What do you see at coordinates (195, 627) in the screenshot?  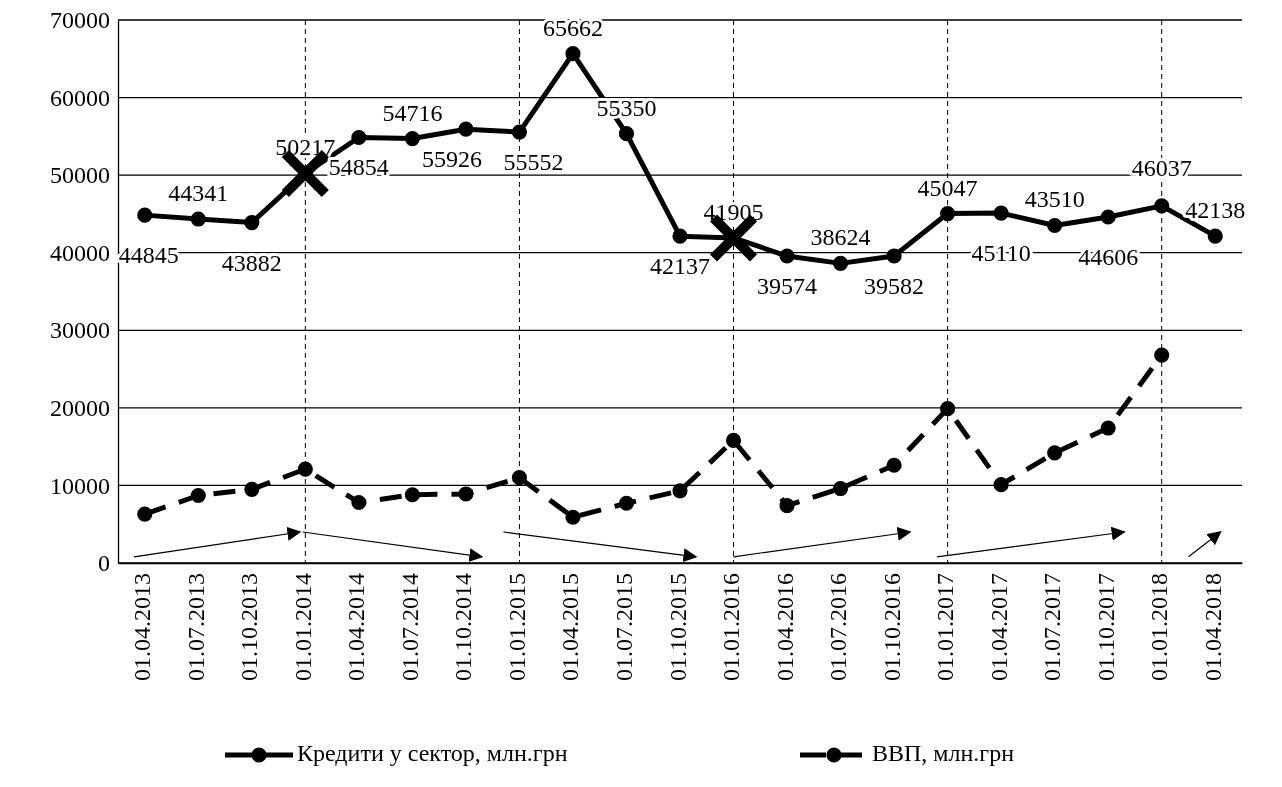 I see `x-tick-label: 01.07.2013` at bounding box center [195, 627].